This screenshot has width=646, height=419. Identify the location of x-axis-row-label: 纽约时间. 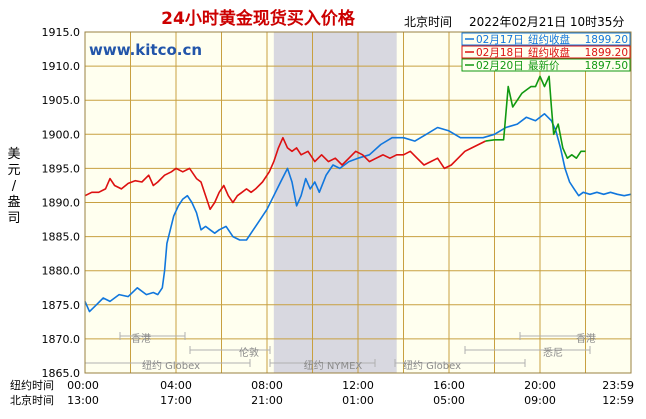
(32, 385).